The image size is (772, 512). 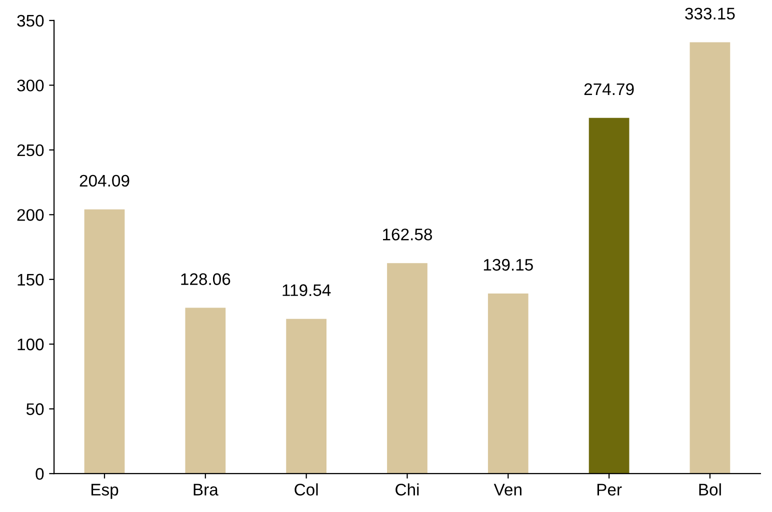 I want to click on data-label: 128.06, so click(x=205, y=279).